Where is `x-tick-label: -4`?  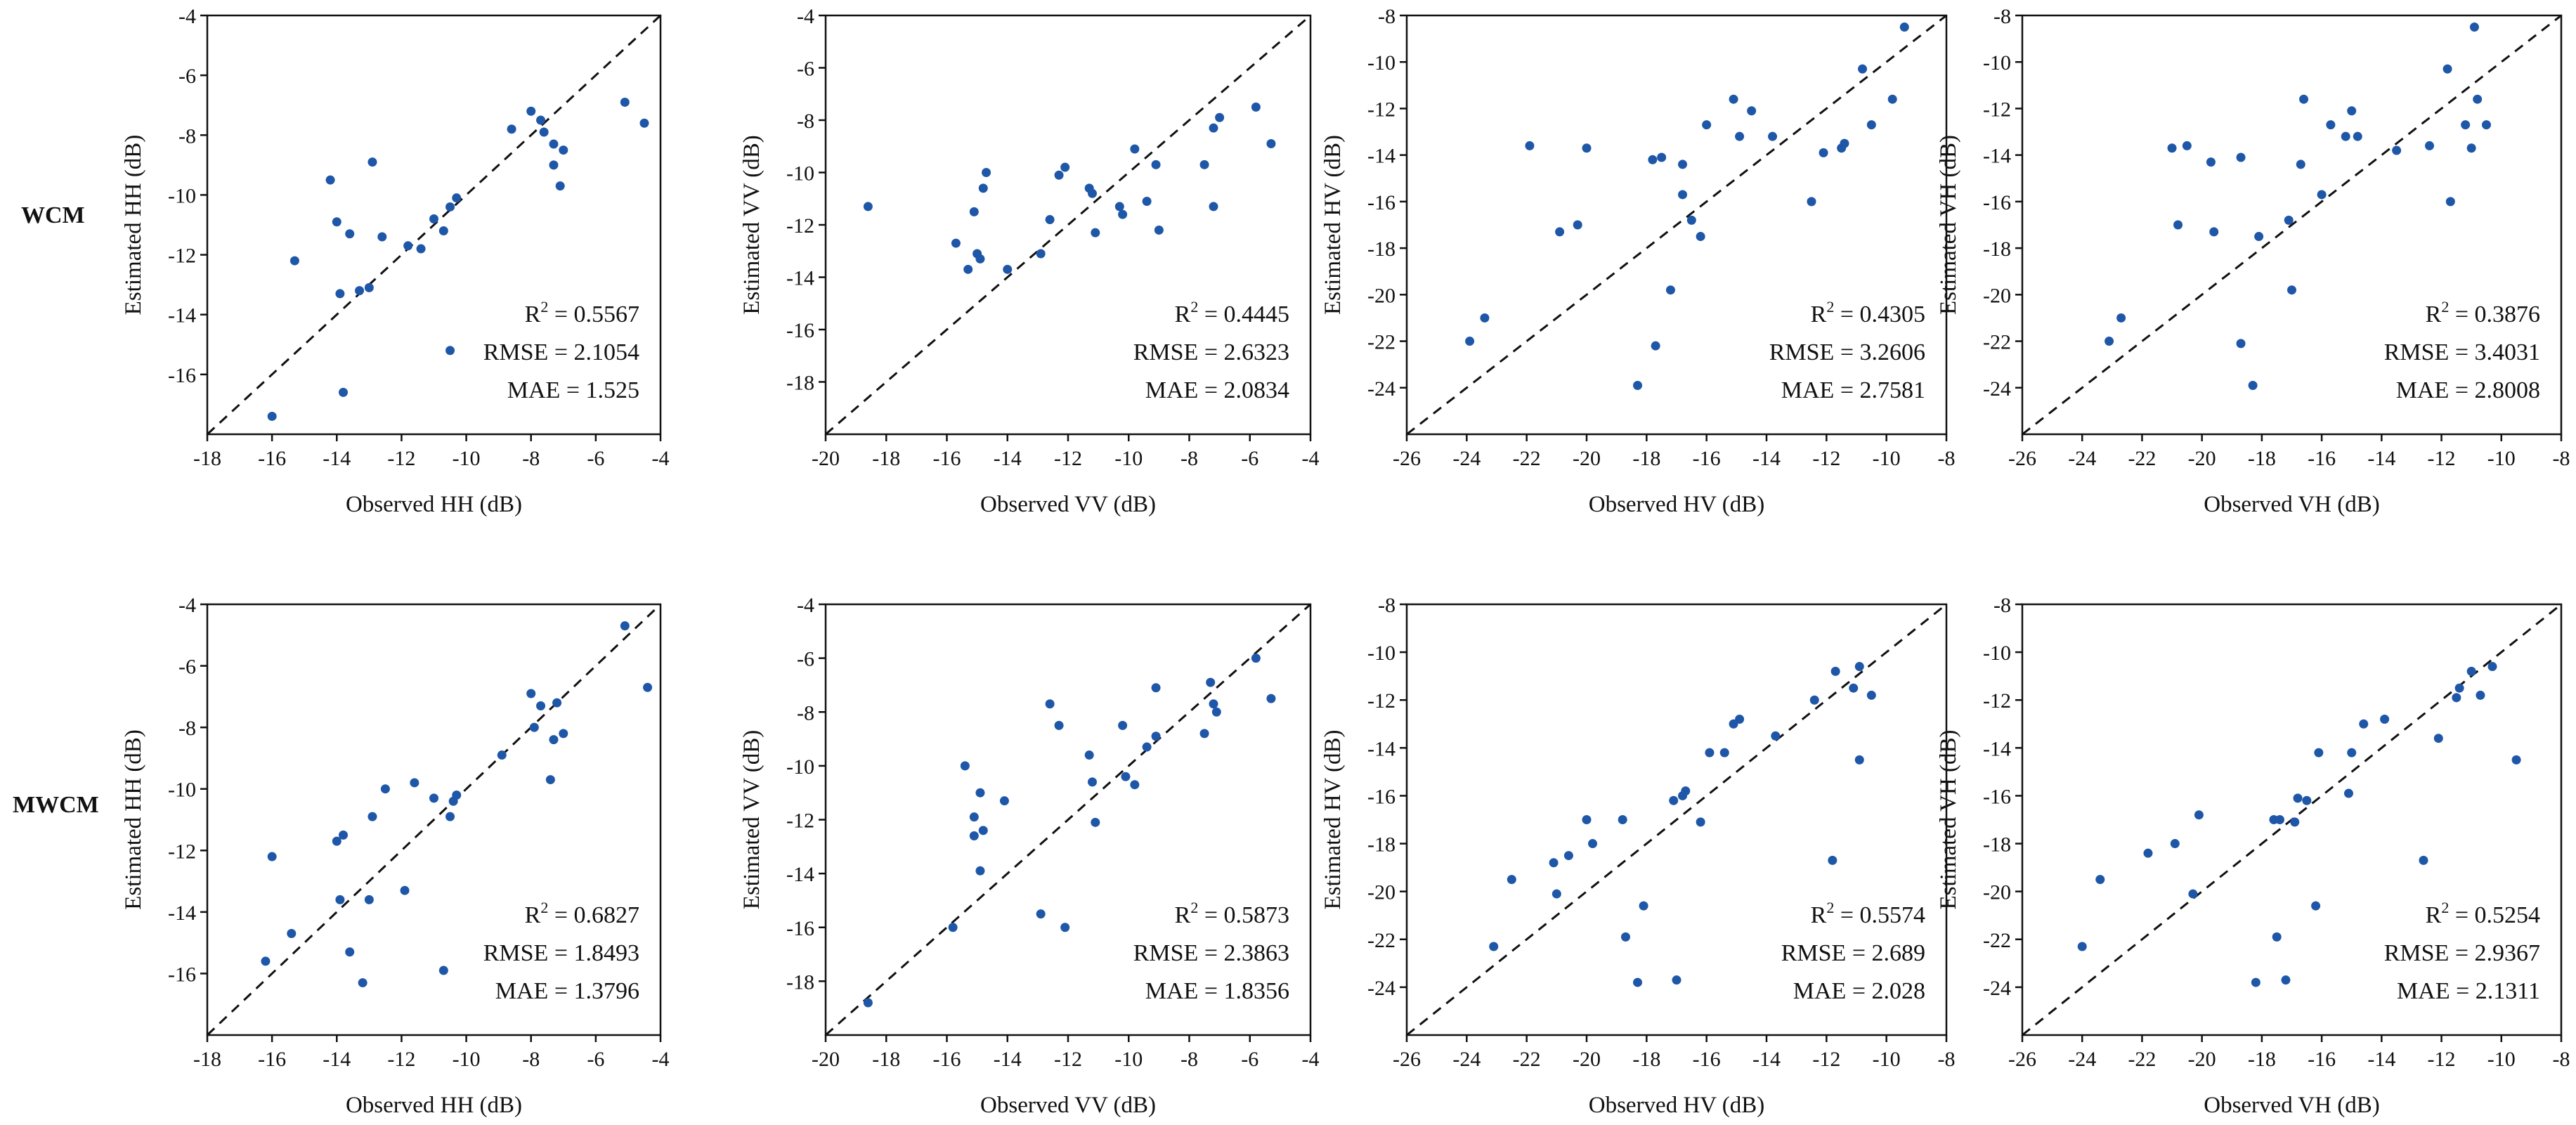
x-tick-label: -4 is located at coordinates (661, 1059).